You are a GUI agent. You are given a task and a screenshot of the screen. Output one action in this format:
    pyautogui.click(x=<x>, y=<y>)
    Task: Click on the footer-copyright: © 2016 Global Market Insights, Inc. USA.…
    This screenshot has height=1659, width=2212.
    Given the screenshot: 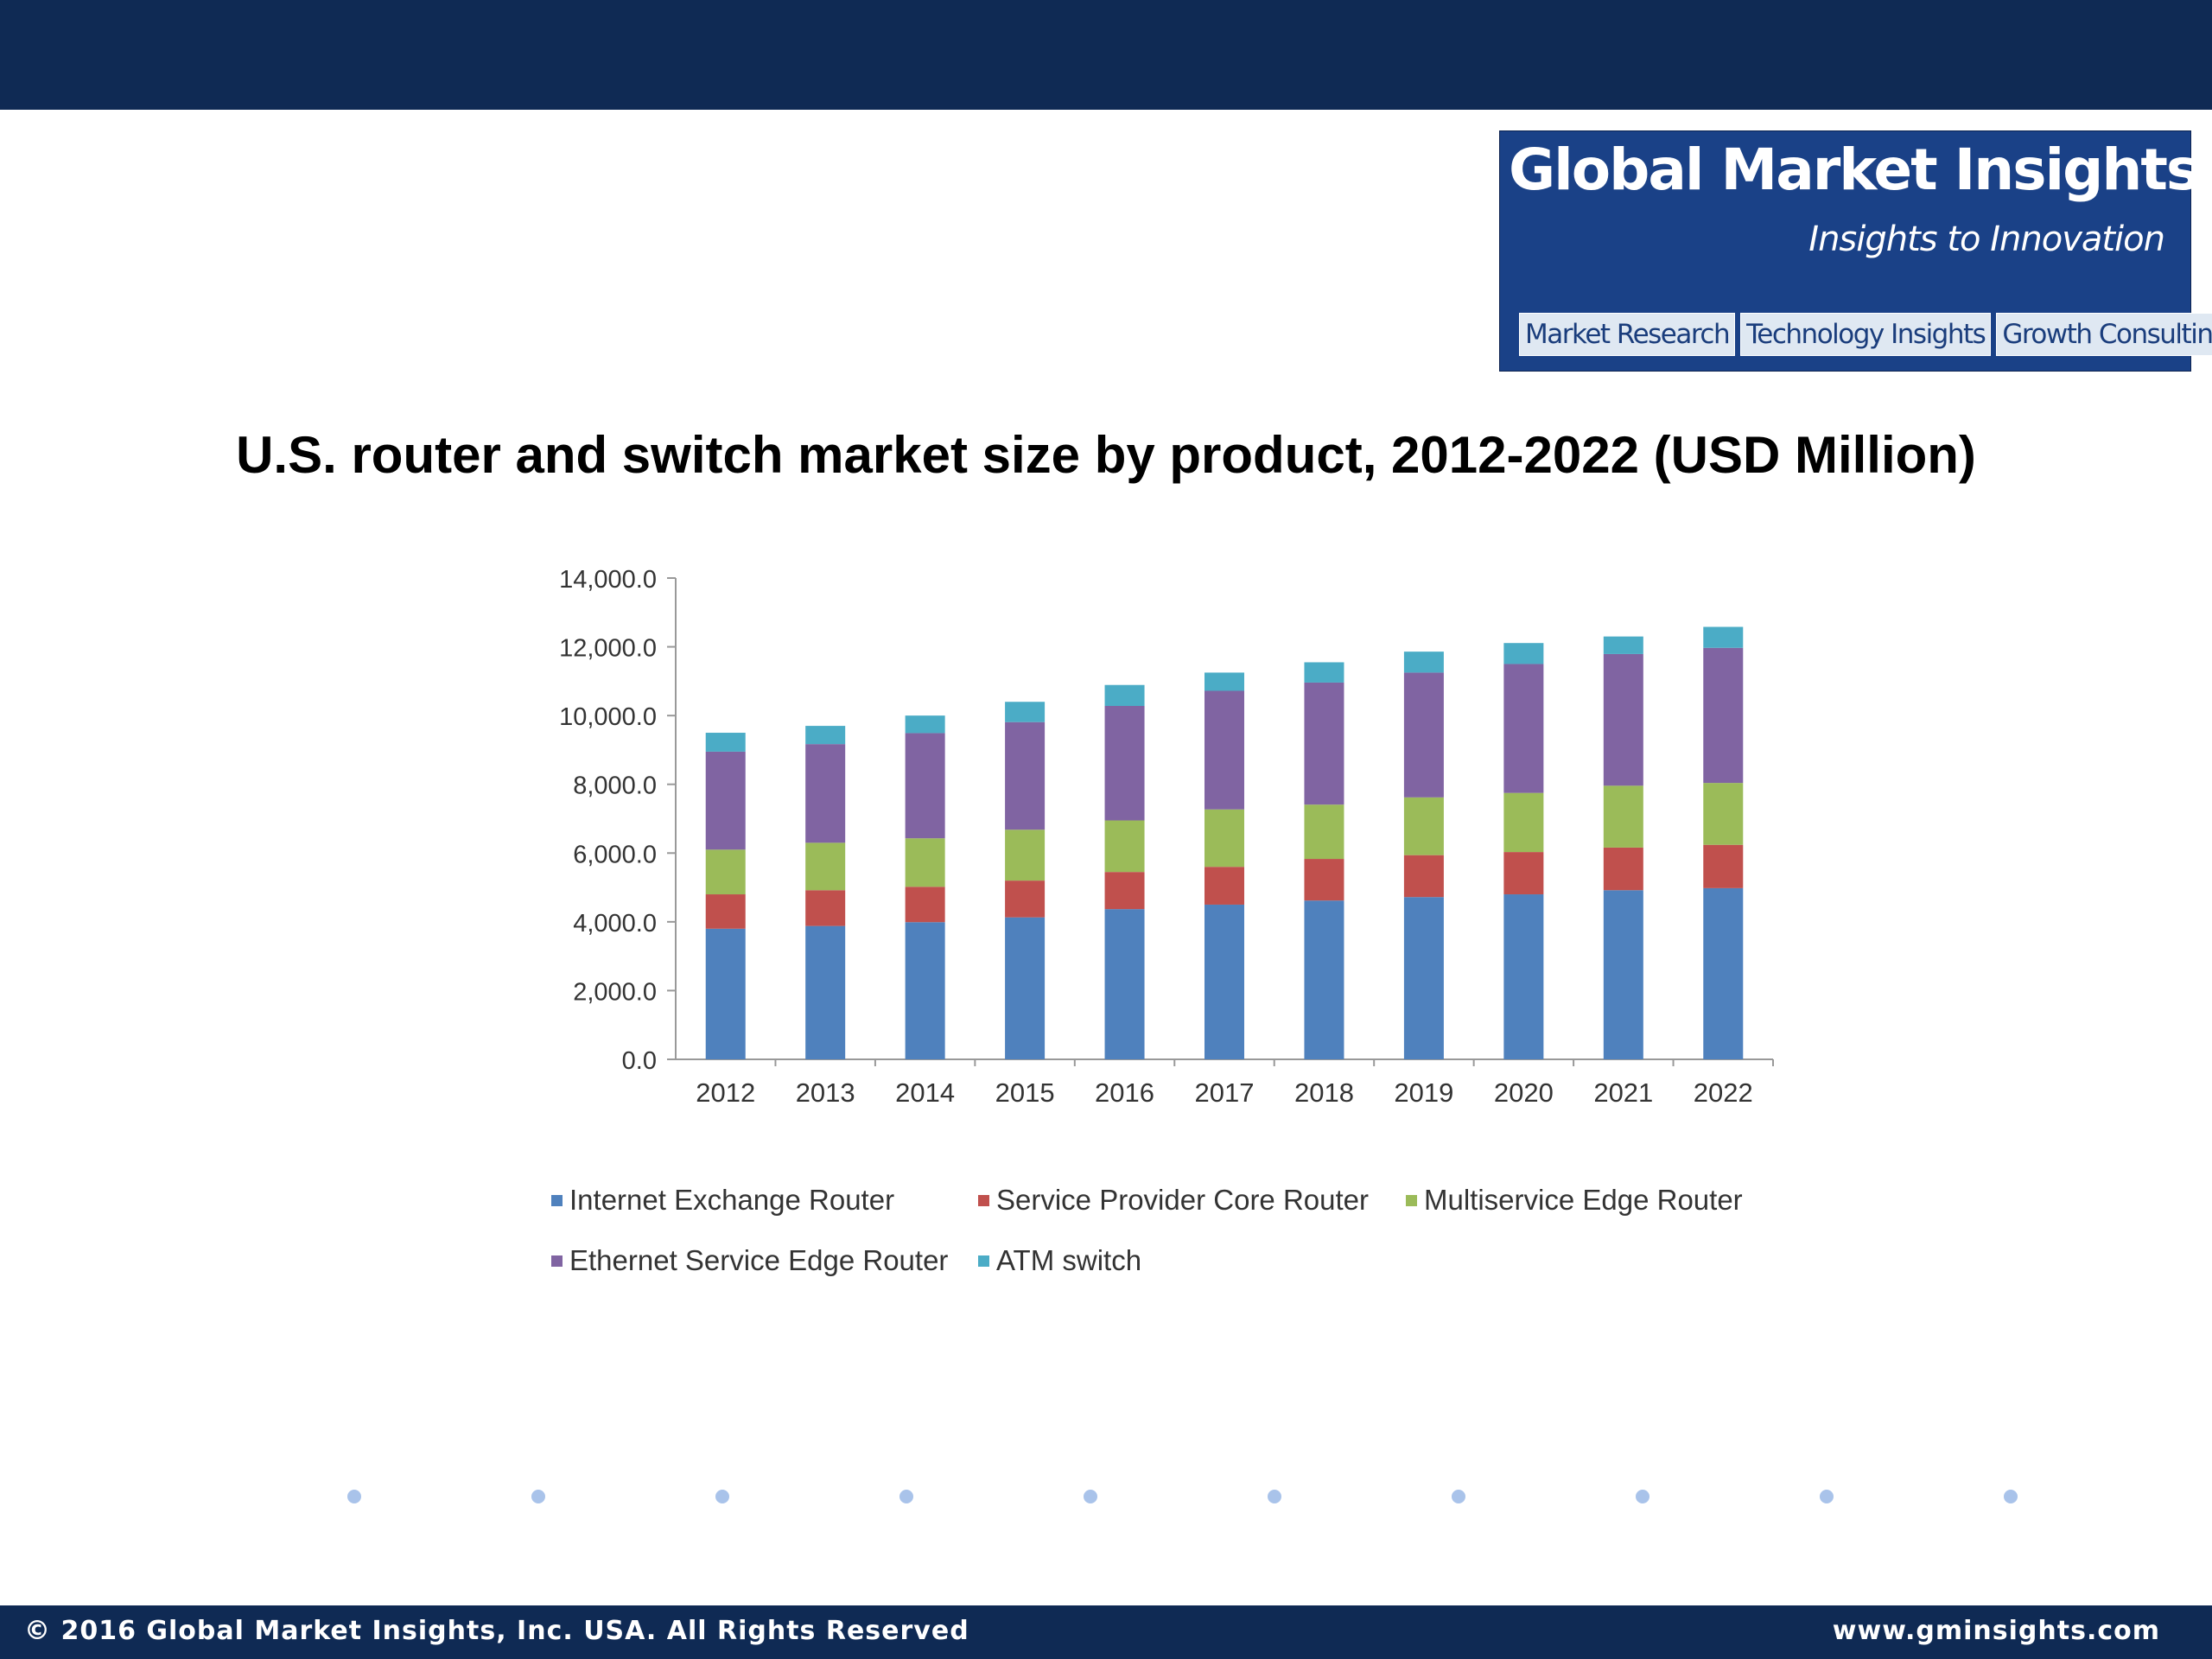 What is the action you would take?
    pyautogui.click(x=496, y=1631)
    